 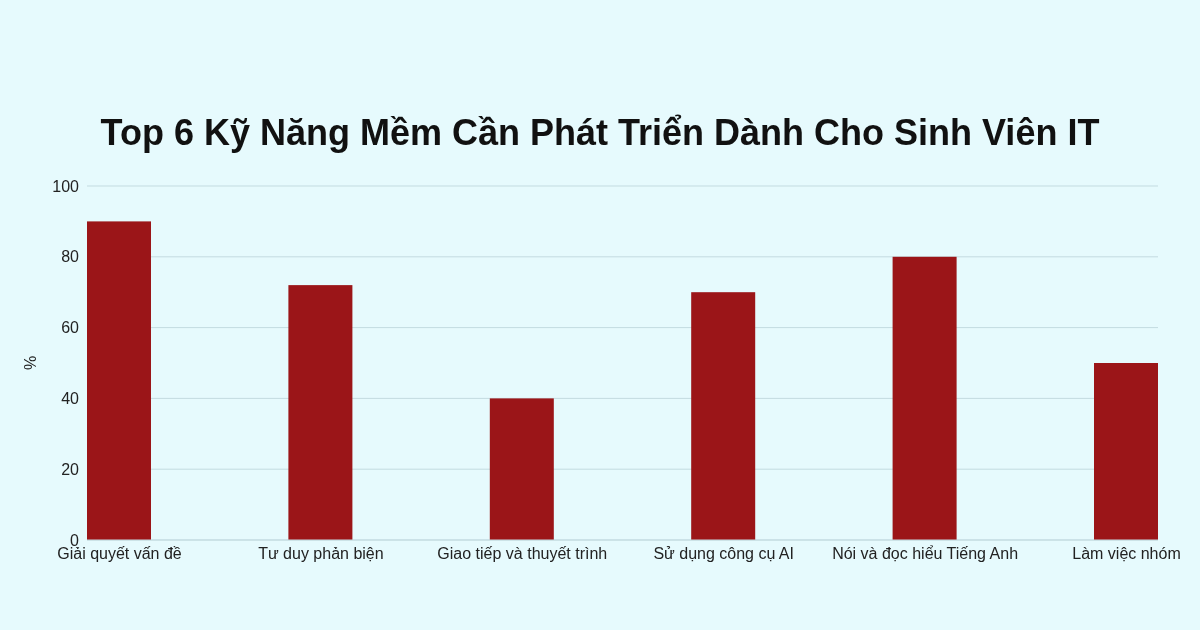 I want to click on chart-title: Top 6 Kỹ Năng Mềm Cần Phát Triển Dành Cho Sinh Viên IT, so click(x=600, y=132).